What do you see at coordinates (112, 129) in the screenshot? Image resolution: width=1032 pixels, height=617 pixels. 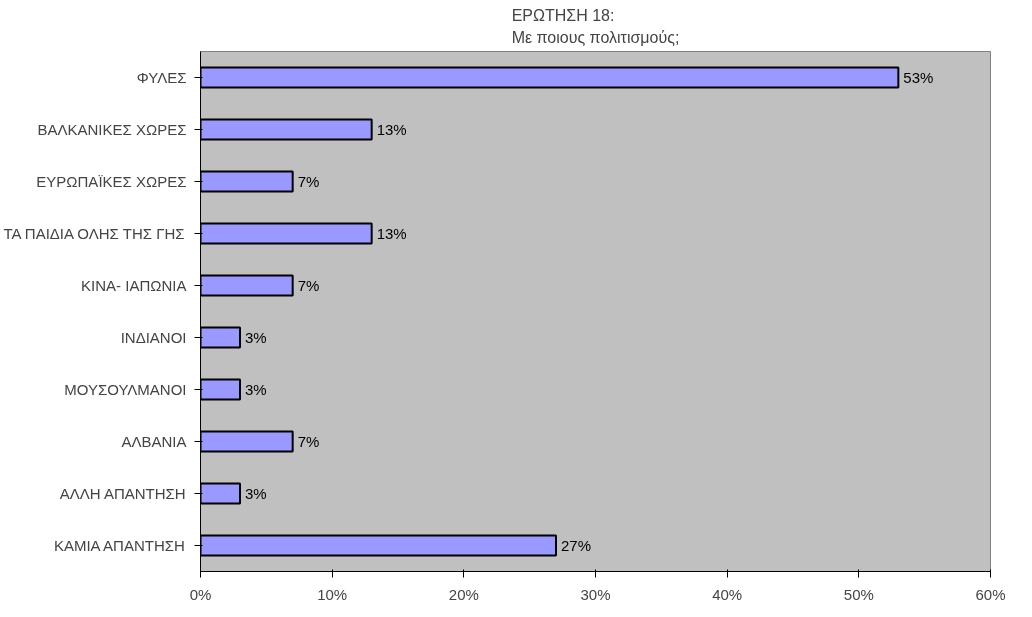 I see `y-tick-label: ΒΑΛΚΑΝΙΚΕΣ ΧΩΡΕΣ` at bounding box center [112, 129].